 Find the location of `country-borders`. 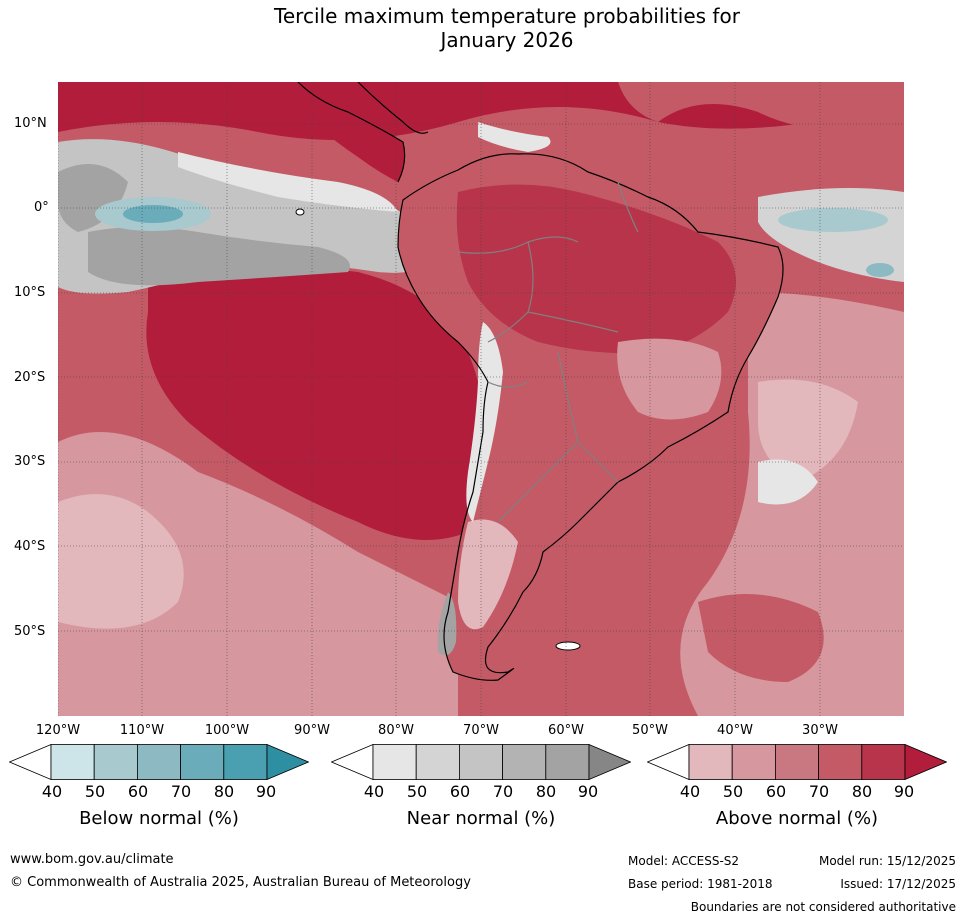

country-borders is located at coordinates (548, 352).